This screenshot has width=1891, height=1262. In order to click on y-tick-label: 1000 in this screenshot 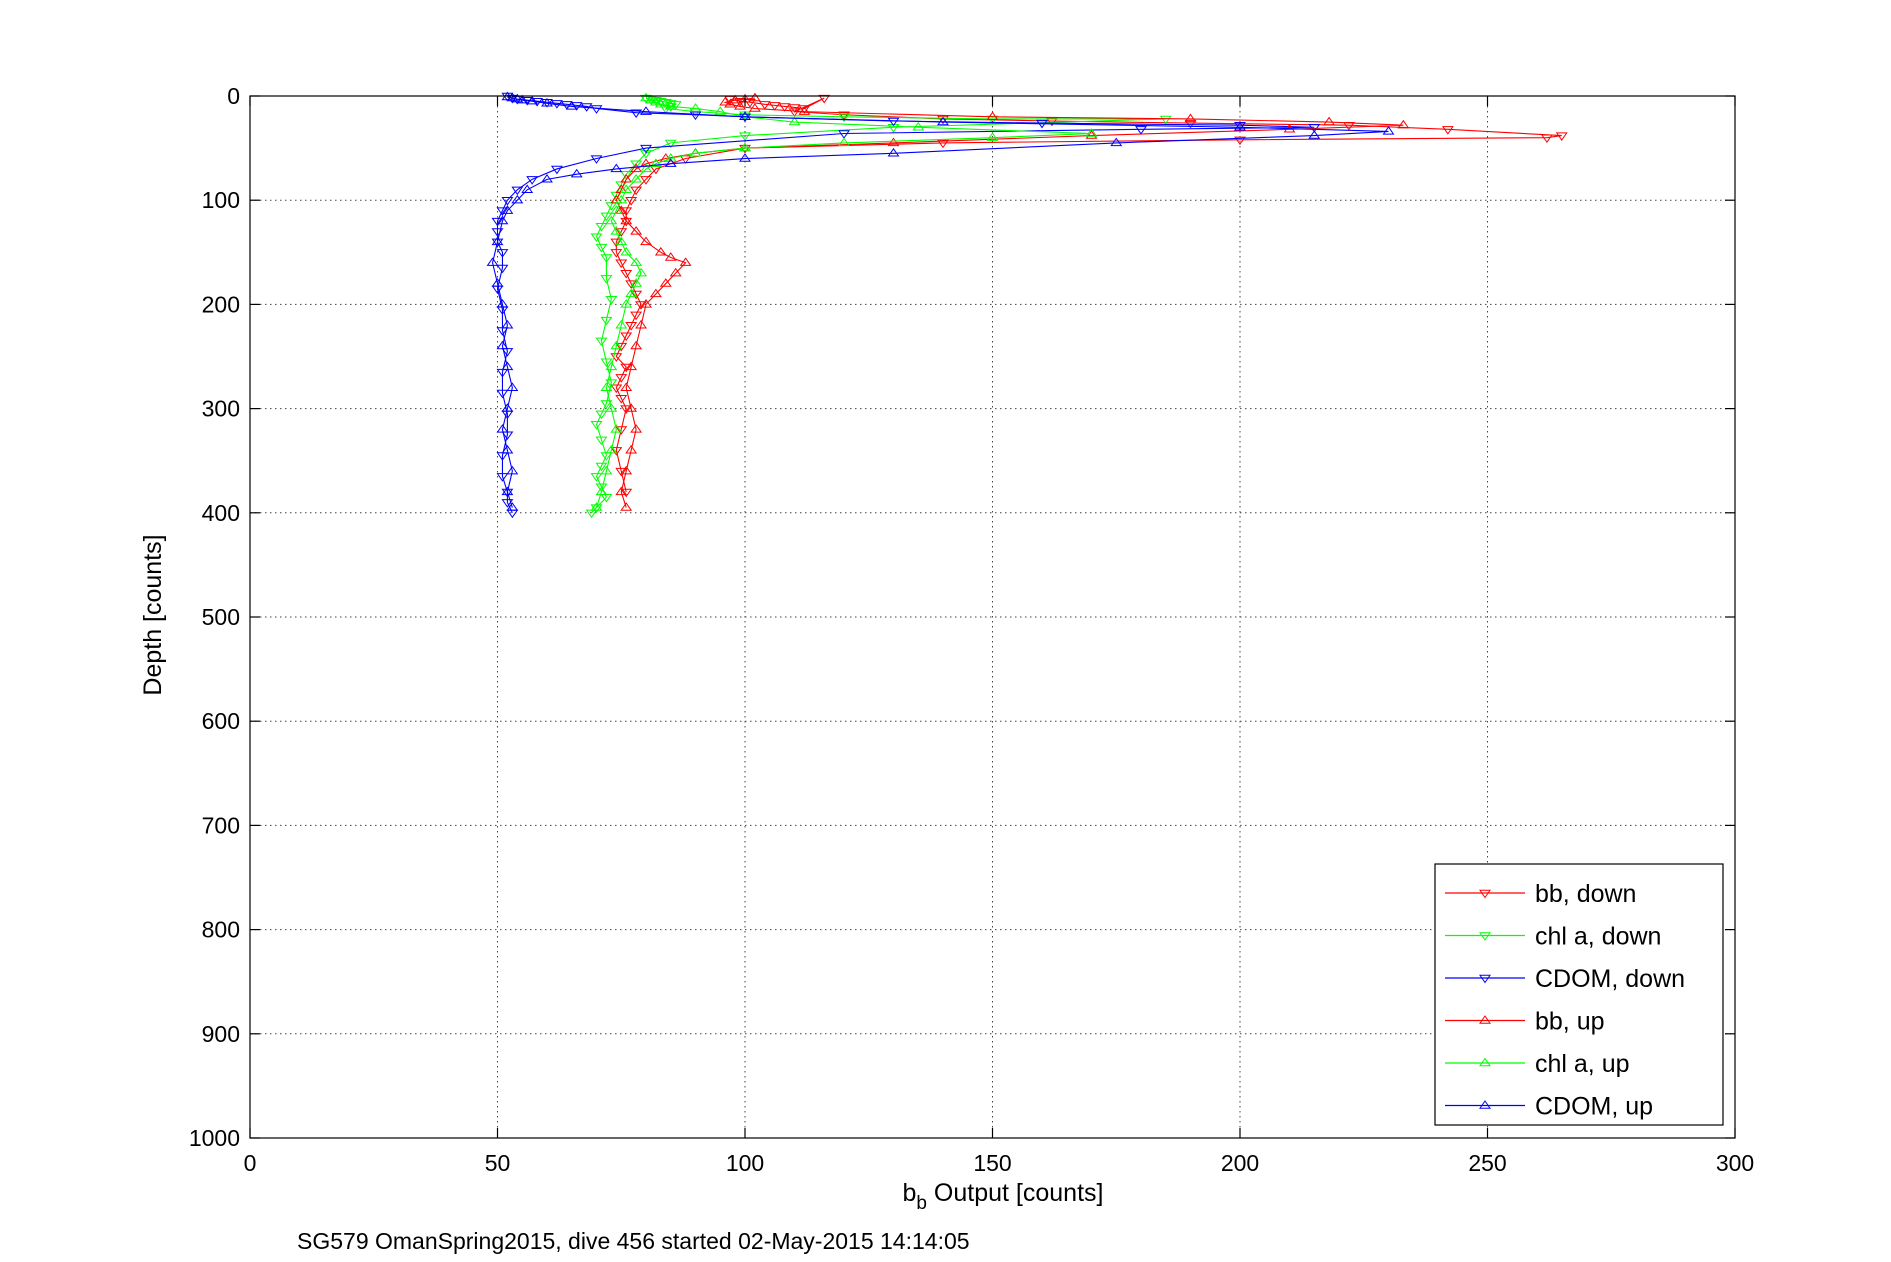, I will do `click(214, 1138)`.